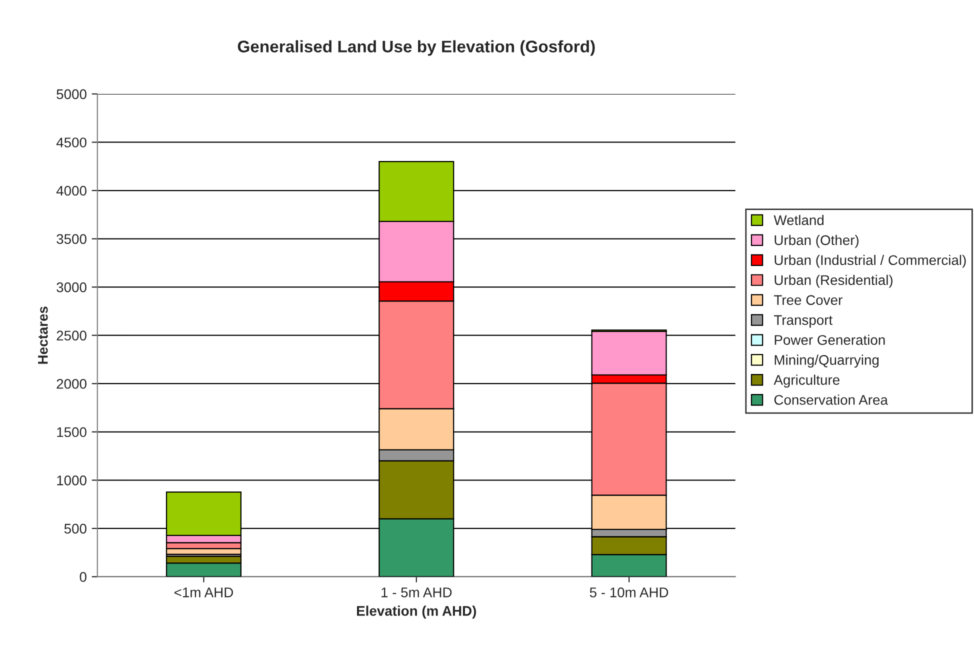  Describe the element at coordinates (808, 300) in the screenshot. I see `legend-label: Tree Cover` at that location.